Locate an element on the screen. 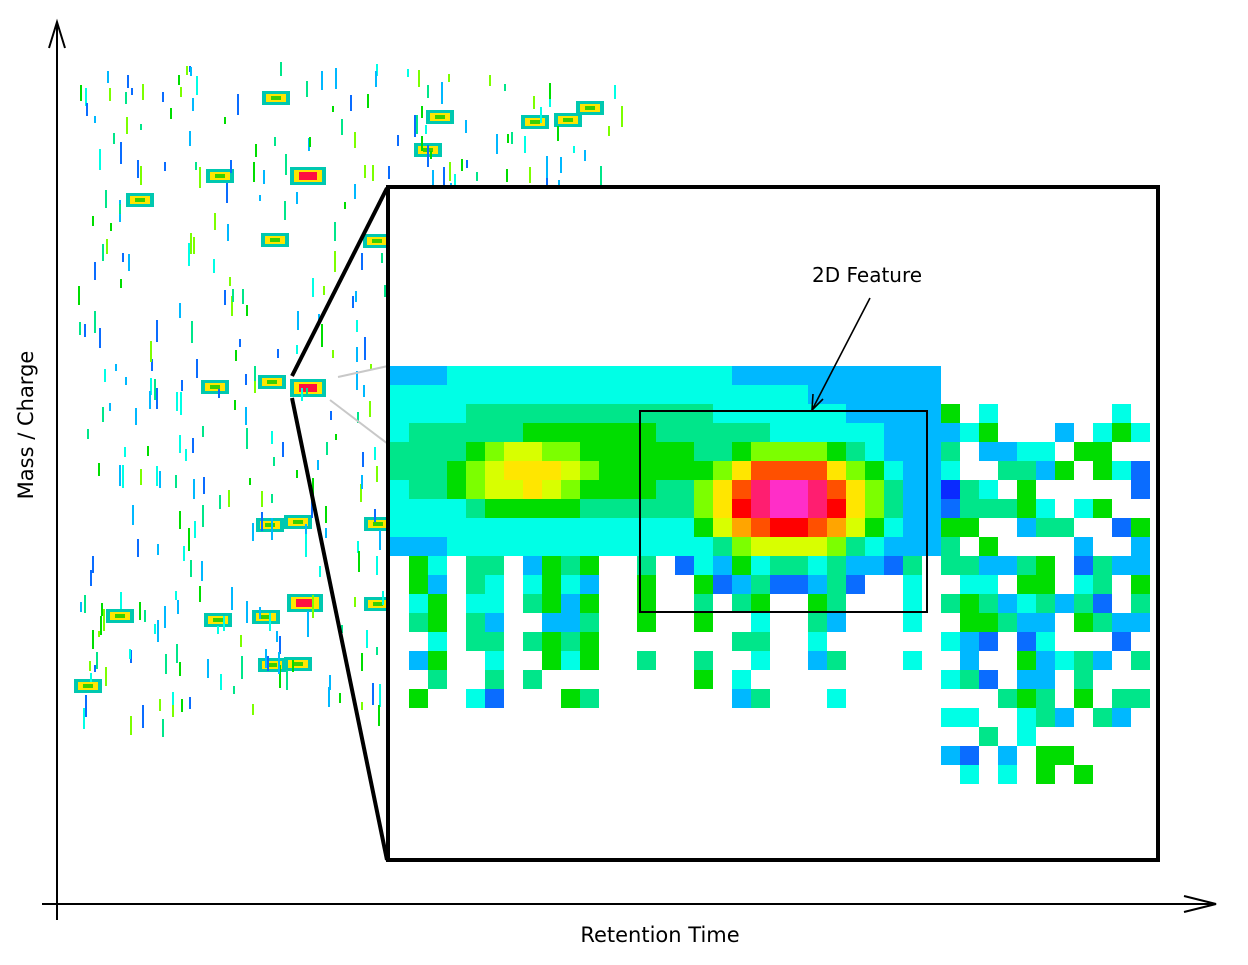  zoom-connector-bottom is located at coordinates (339, 629).